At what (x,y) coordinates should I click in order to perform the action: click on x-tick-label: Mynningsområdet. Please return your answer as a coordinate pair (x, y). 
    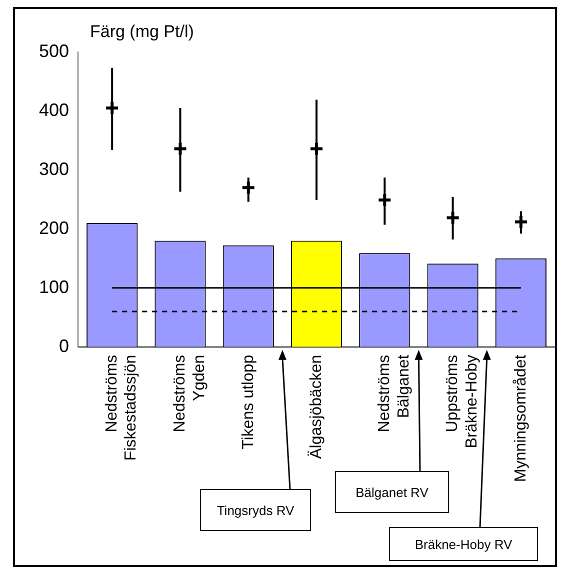
    Looking at the image, I should click on (521, 418).